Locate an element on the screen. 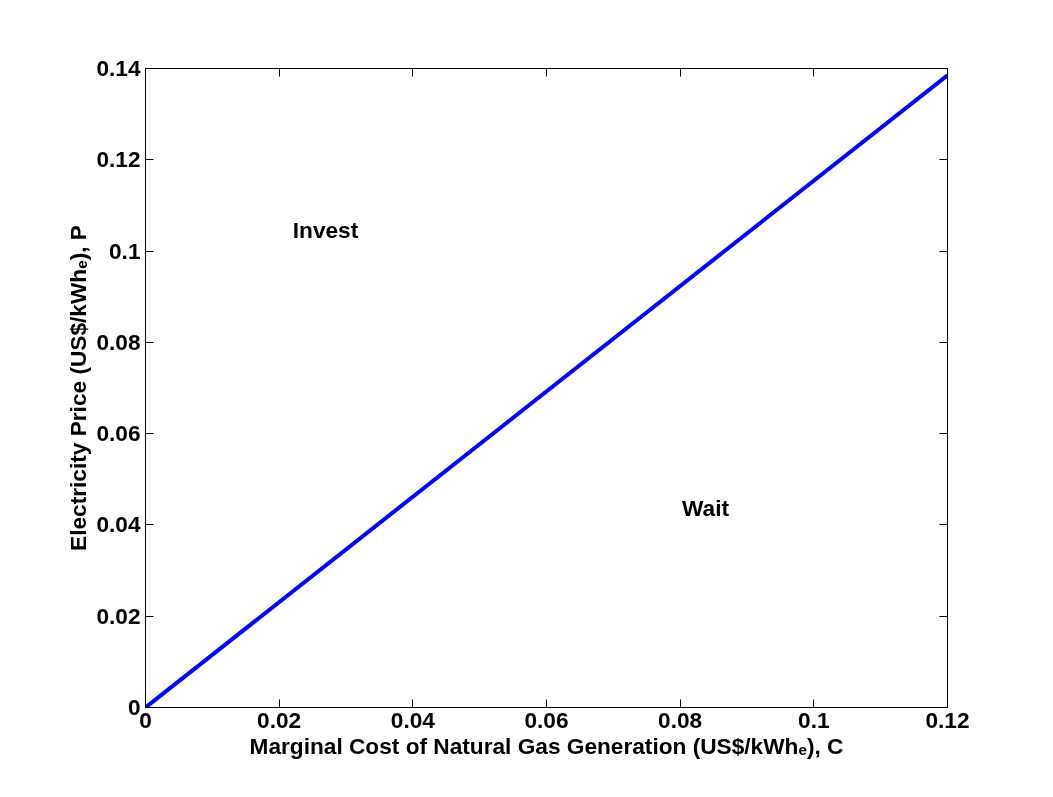 The height and width of the screenshot is (797, 1053). x-tick-label: 0.08 is located at coordinates (680, 719).